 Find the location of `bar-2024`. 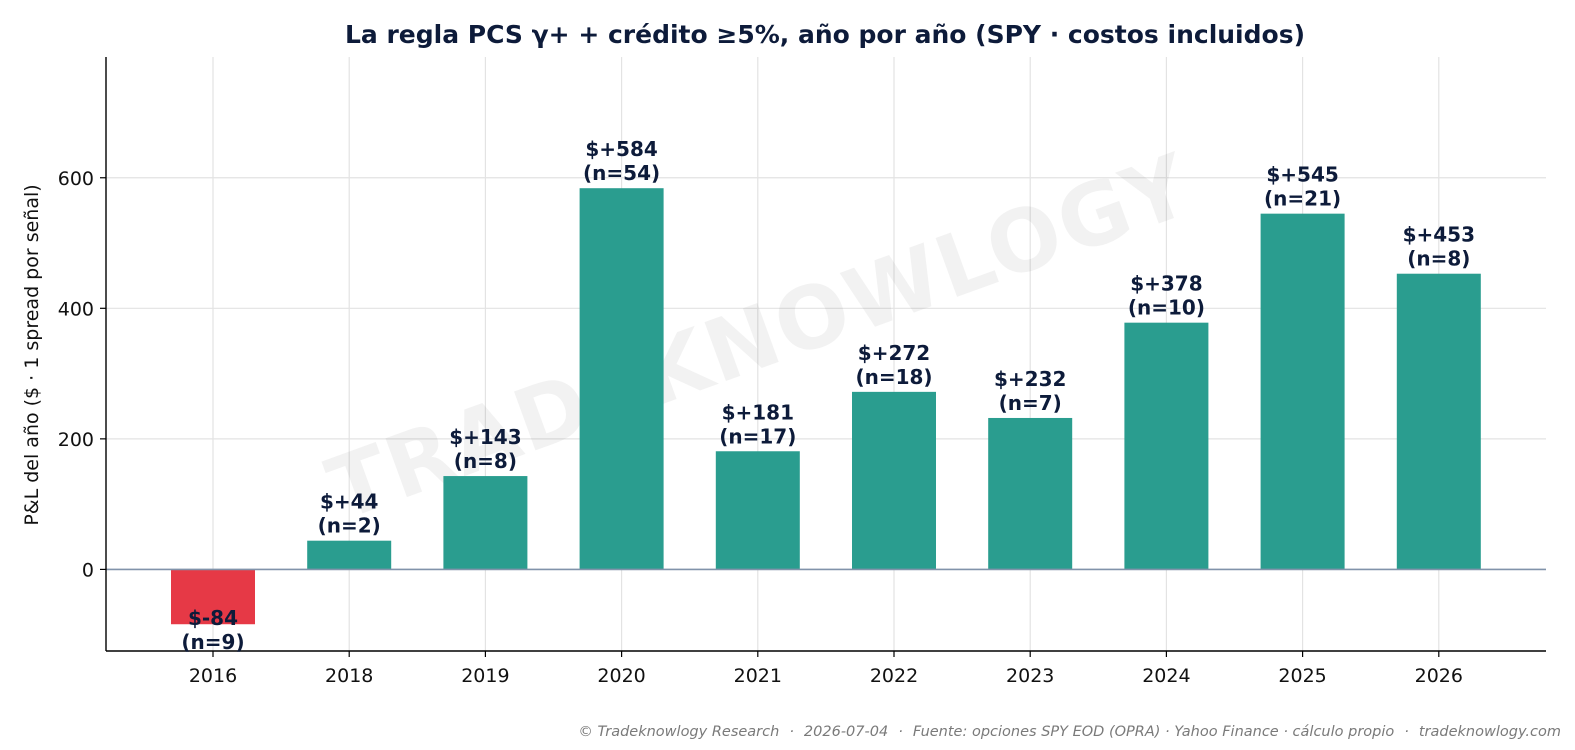

bar-2024 is located at coordinates (1166, 446).